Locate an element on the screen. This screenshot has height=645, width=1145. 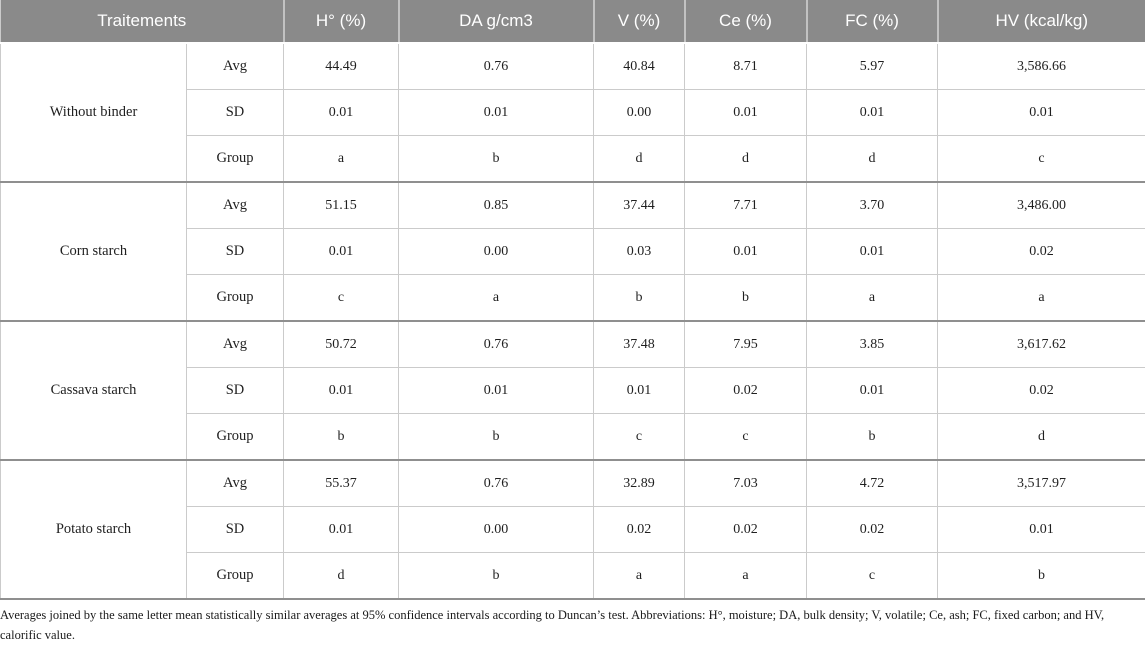
treatment-name: Without binder is located at coordinates (94, 112).